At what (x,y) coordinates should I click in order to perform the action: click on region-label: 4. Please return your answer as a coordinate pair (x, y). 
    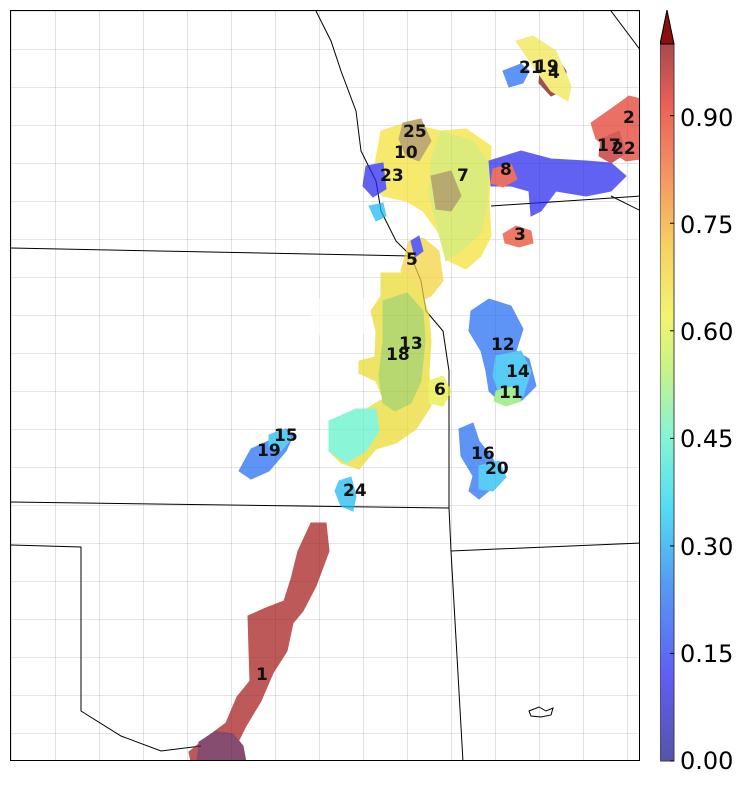
    Looking at the image, I should click on (554, 73).